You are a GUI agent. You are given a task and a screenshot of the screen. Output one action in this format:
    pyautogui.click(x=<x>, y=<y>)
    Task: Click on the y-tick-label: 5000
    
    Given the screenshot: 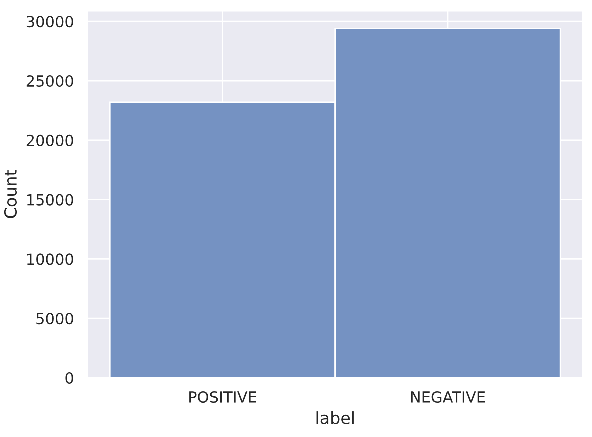 What is the action you would take?
    pyautogui.click(x=55, y=319)
    